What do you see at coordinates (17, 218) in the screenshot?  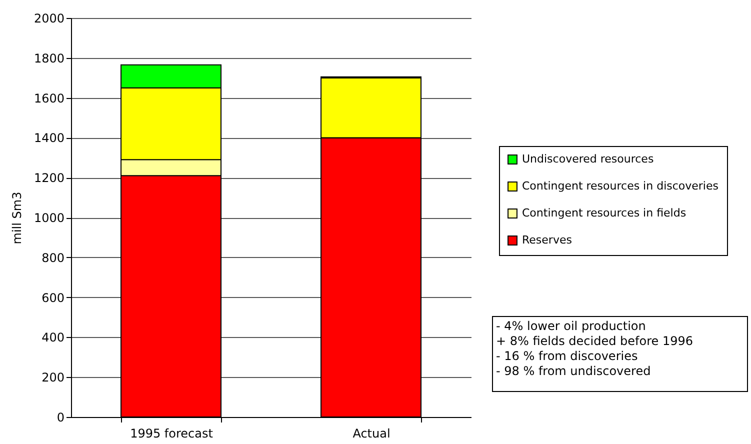 I see `y-axis-title: mill Sm3` at bounding box center [17, 218].